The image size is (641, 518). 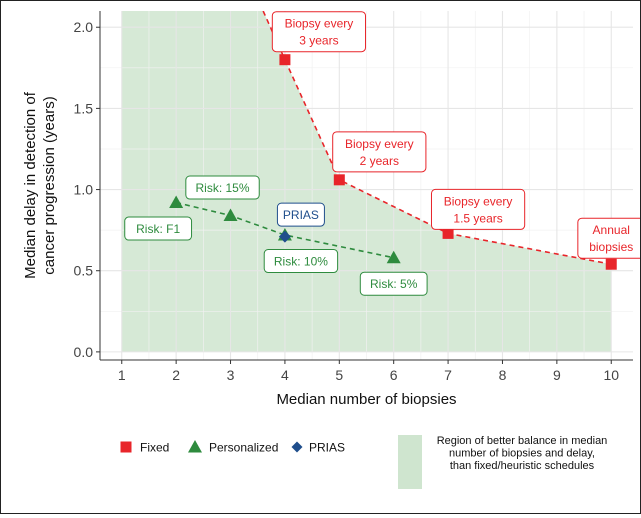 What do you see at coordinates (49, 185) in the screenshot?
I see `y-axis-title-line: cancer progression (years)` at bounding box center [49, 185].